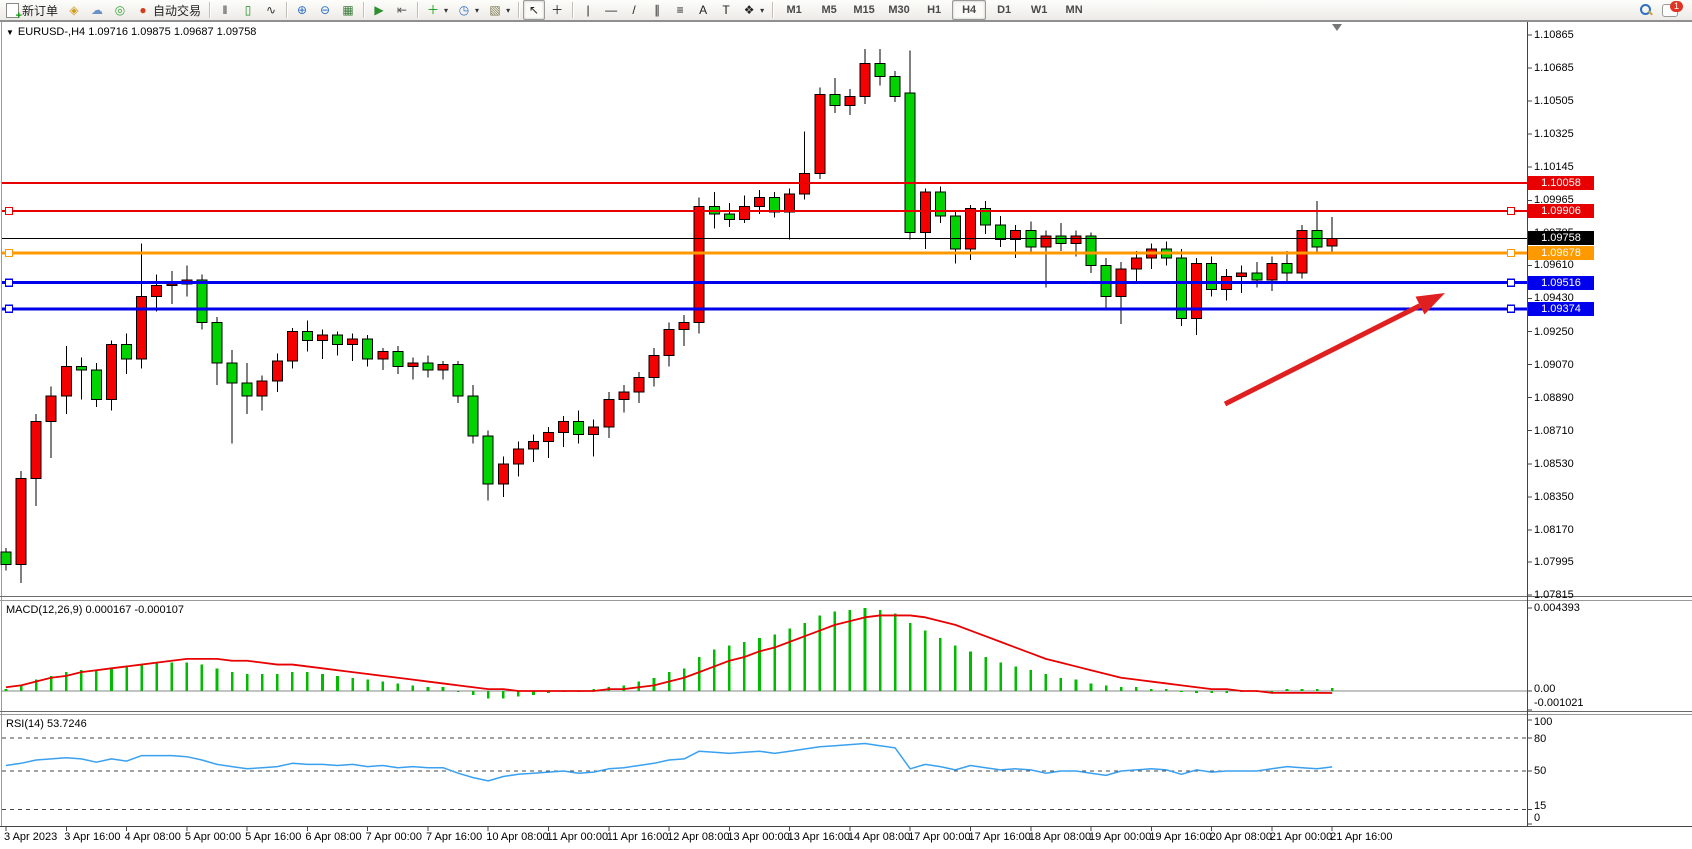 This screenshot has width=1692, height=849. Describe the element at coordinates (534, 10) in the screenshot. I see `cursor-button: ↖` at that location.